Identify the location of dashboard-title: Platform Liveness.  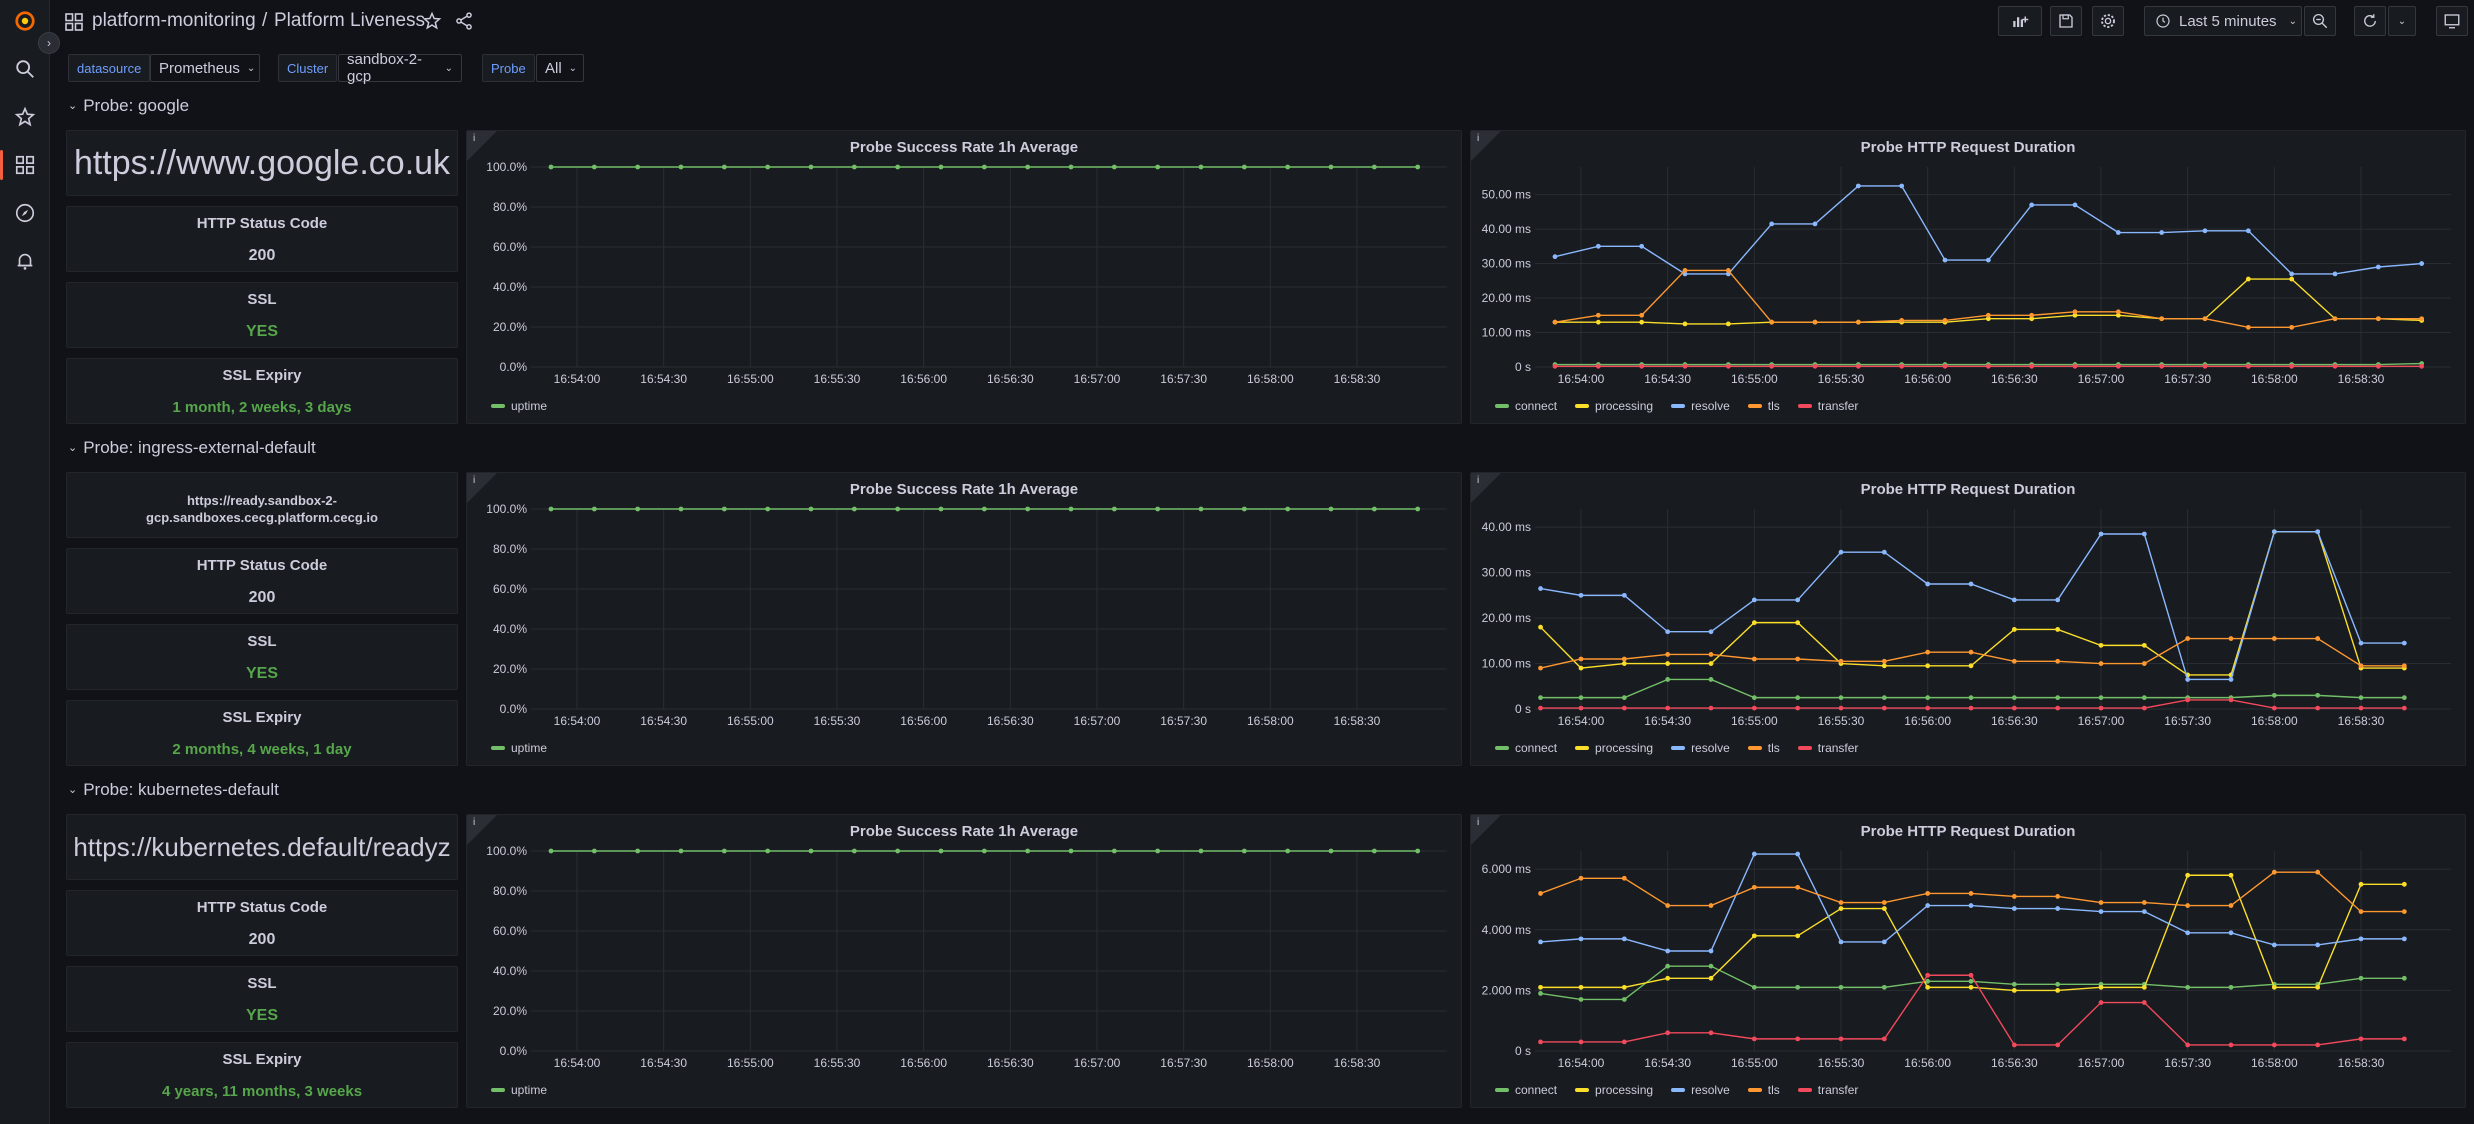
(350, 20).